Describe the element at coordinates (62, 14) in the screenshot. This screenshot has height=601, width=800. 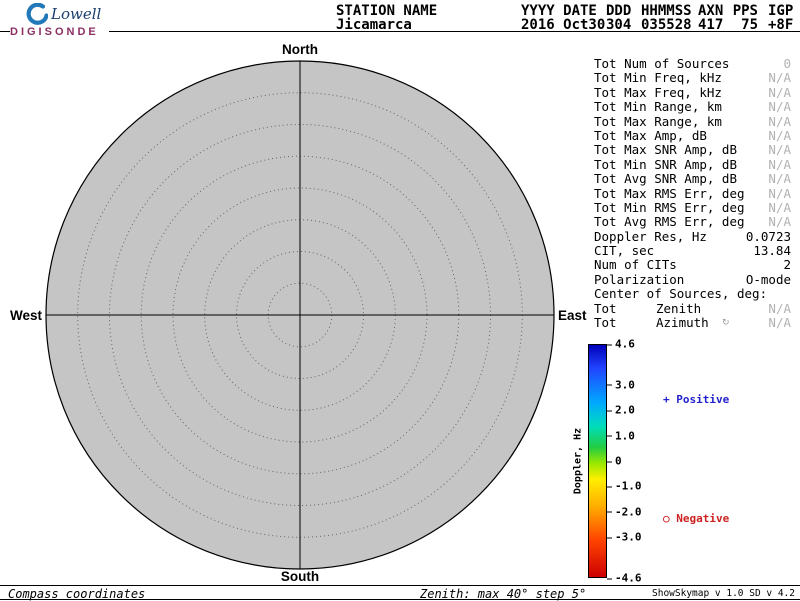
I see `logo-brand-row: Lowell` at that location.